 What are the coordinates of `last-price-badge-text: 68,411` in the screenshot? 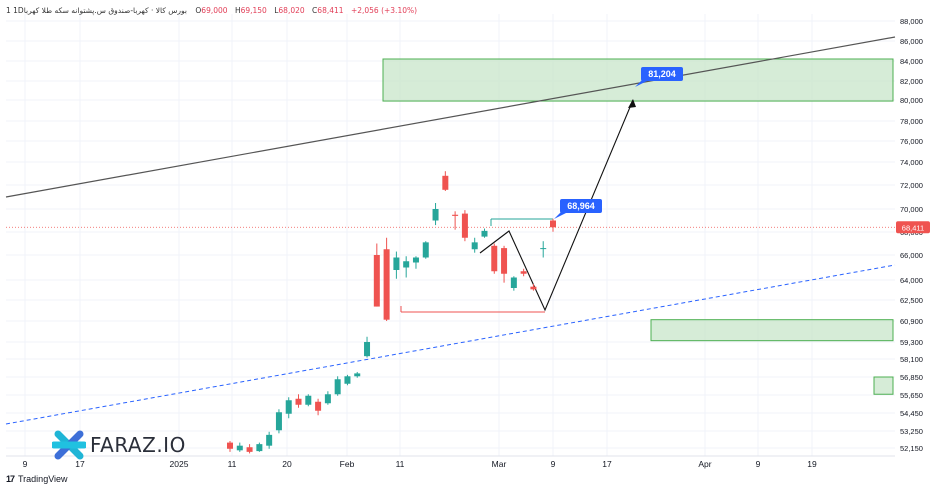 It's located at (913, 227).